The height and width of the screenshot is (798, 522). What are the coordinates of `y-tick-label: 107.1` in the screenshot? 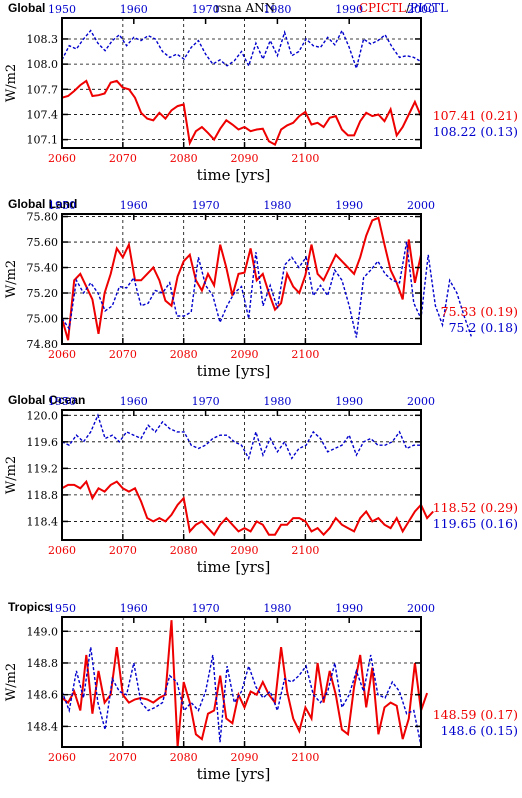 It's located at (43, 140).